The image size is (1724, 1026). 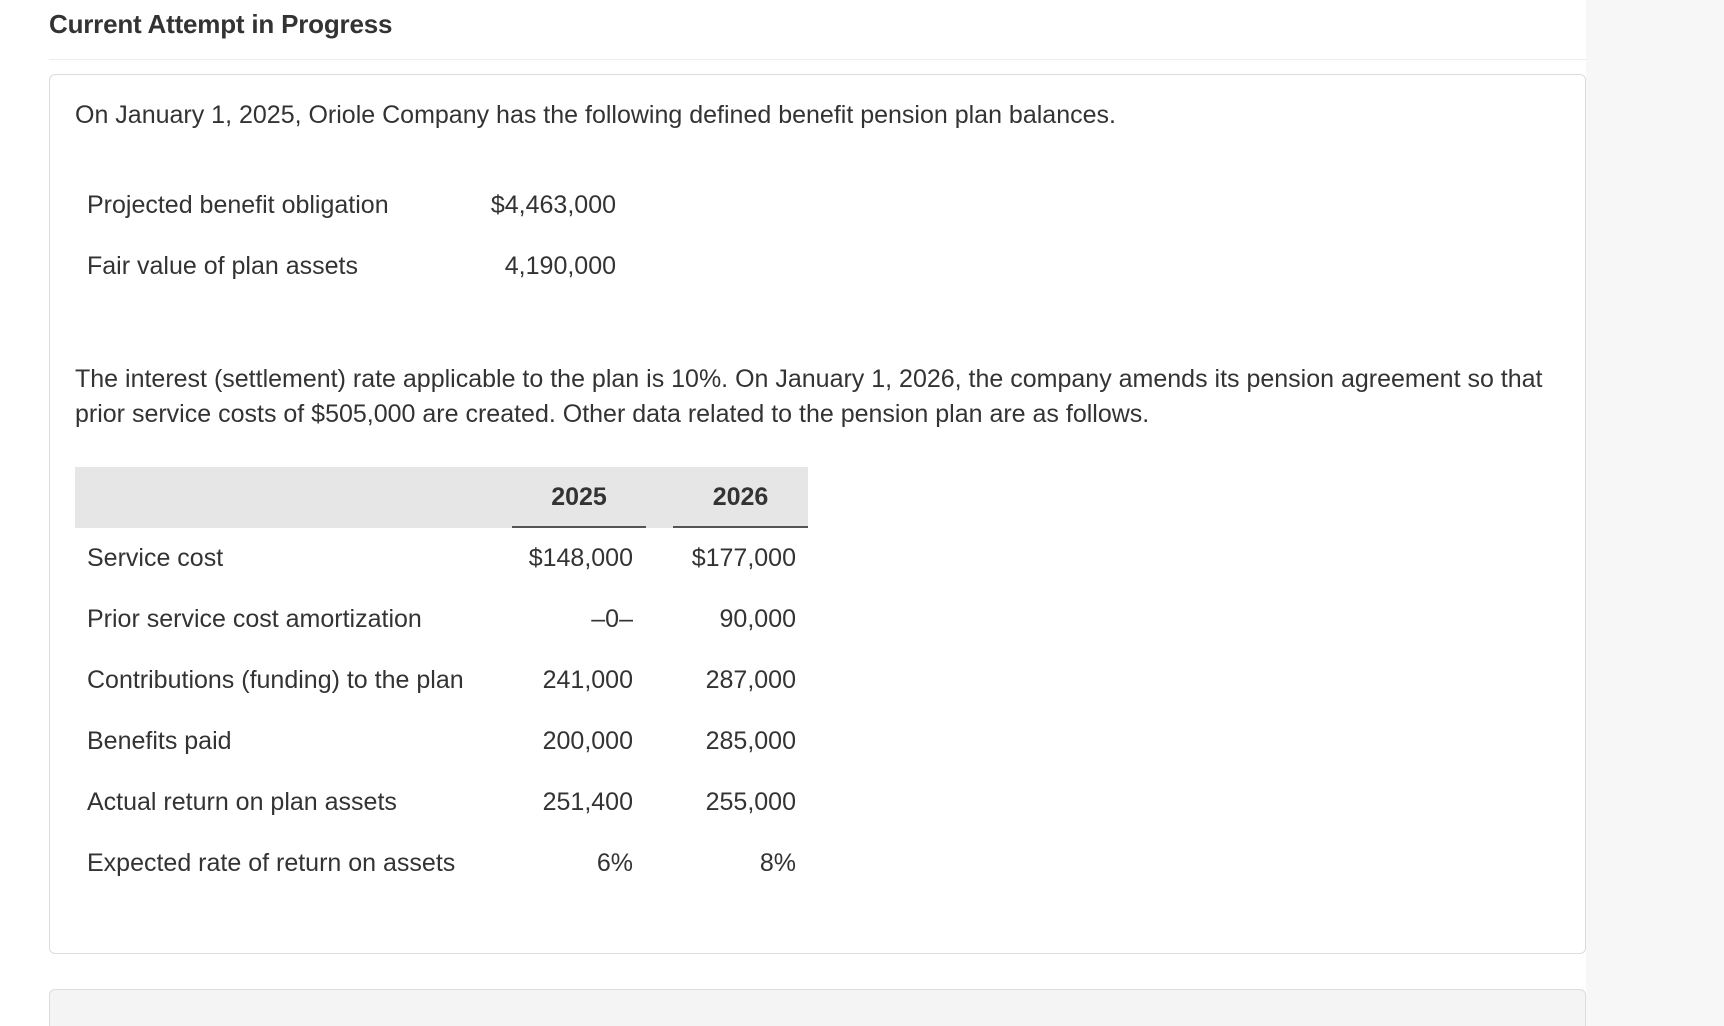 I want to click on row-value-2025: –0–, so click(x=612, y=619).